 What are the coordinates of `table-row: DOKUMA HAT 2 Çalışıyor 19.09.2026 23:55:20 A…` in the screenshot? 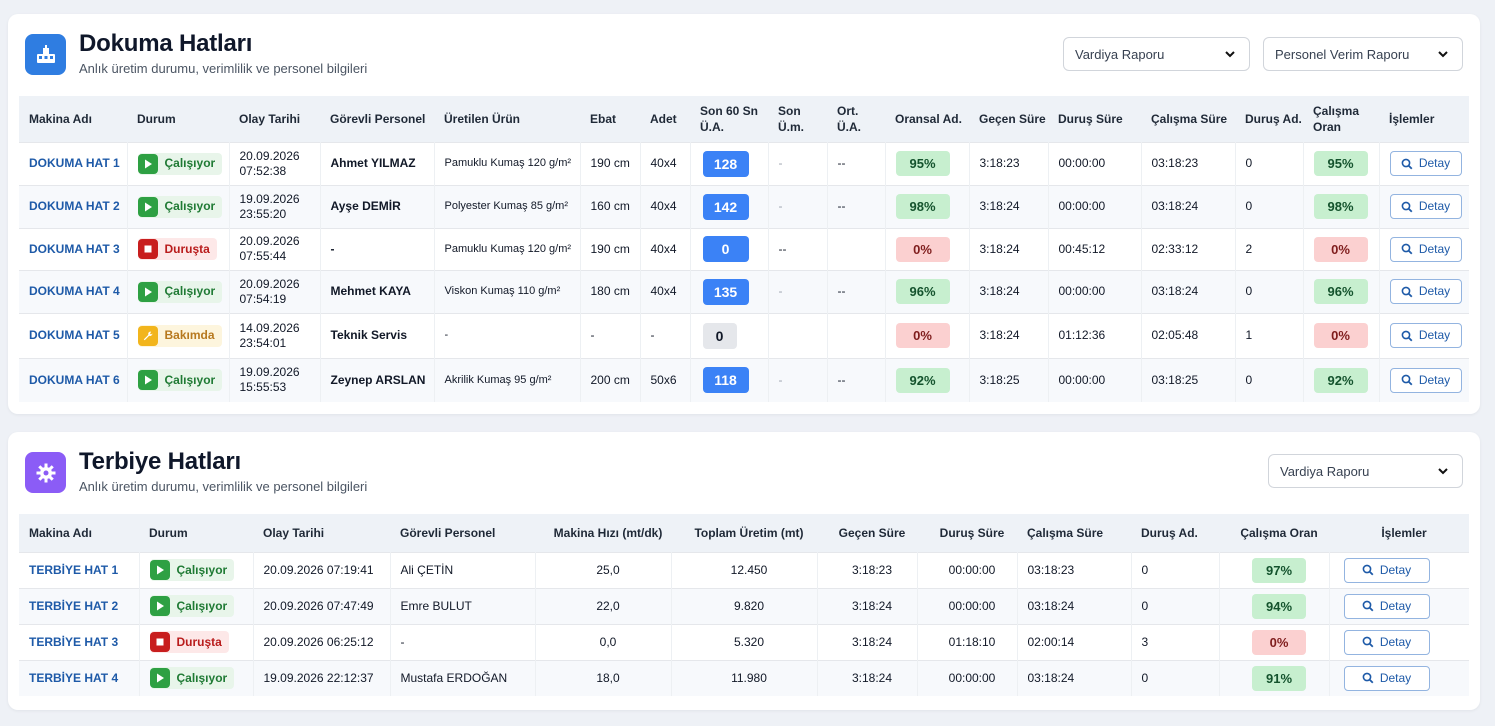 It's located at (744, 206).